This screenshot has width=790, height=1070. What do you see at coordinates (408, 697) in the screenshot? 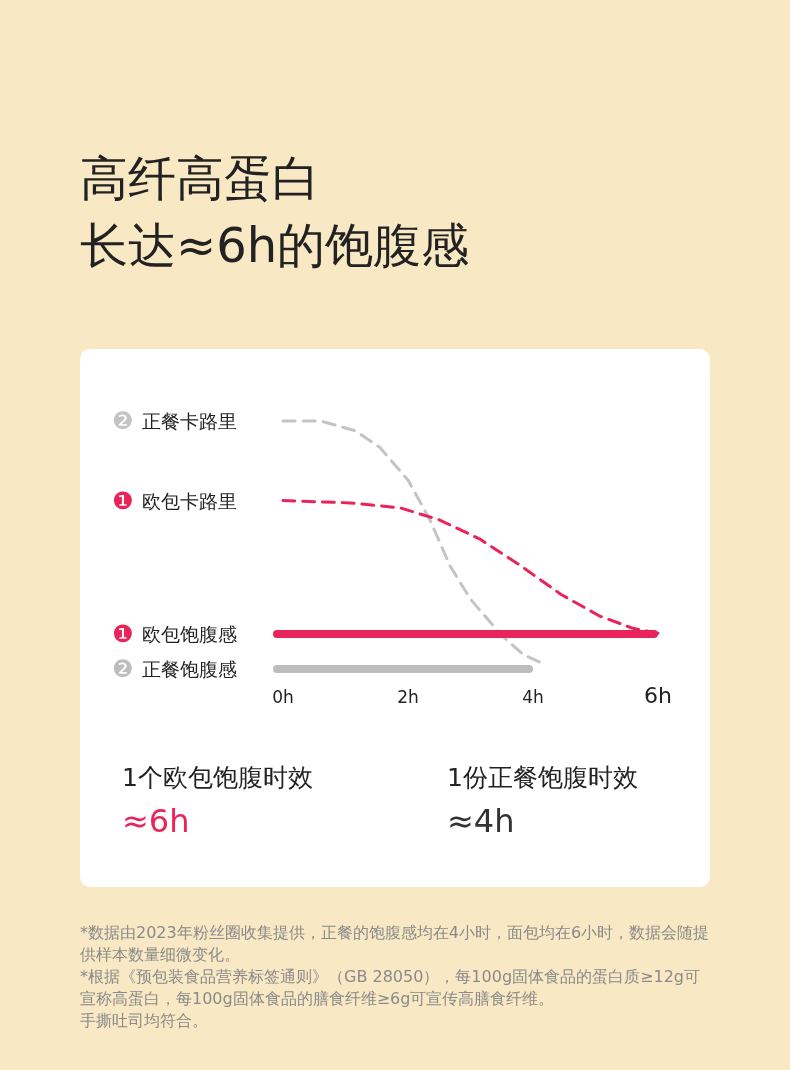
I see `x-tick-label: 2h` at bounding box center [408, 697].